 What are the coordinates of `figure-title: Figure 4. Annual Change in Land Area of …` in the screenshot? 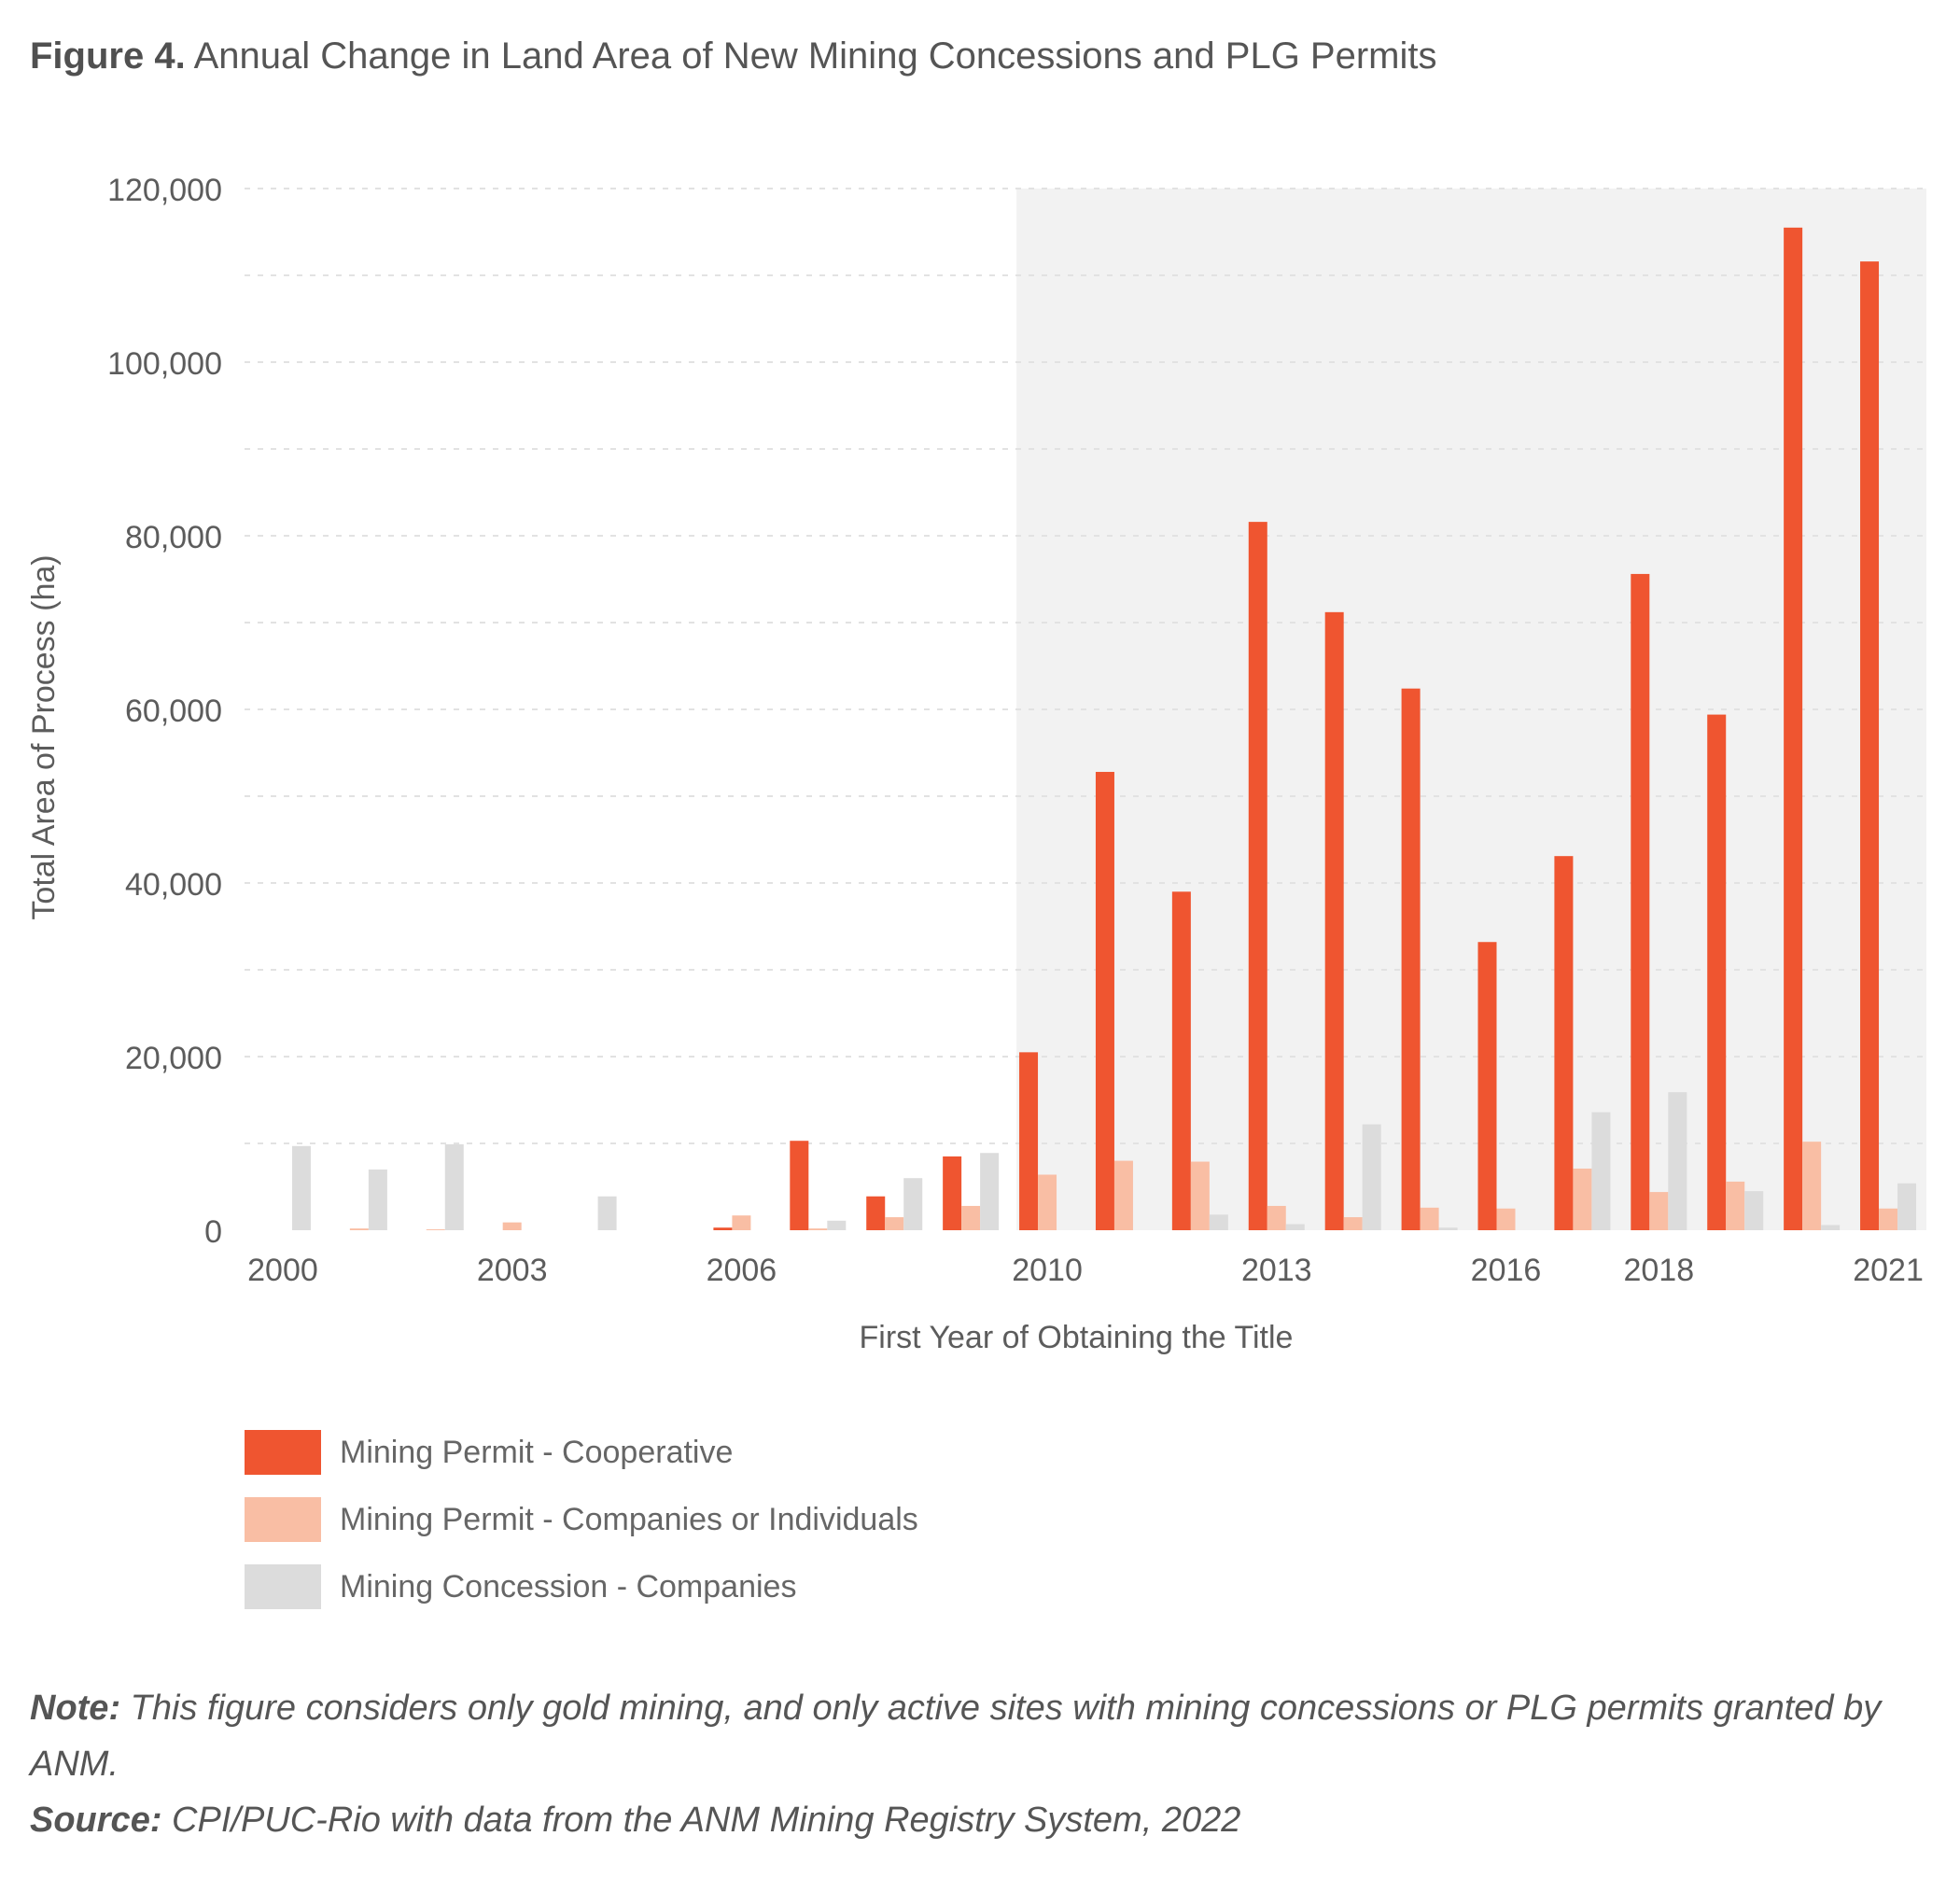 It's located at (733, 56).